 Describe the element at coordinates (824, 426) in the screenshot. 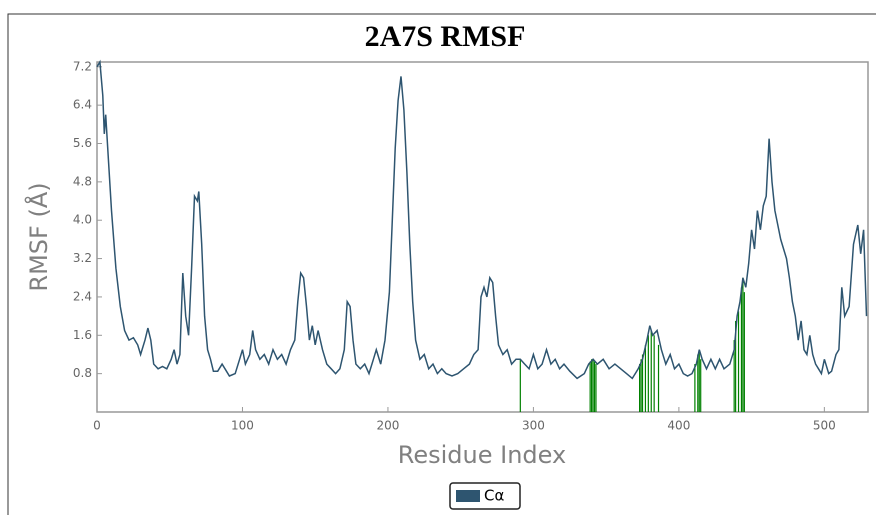

I see `x-tick-label: 500` at that location.